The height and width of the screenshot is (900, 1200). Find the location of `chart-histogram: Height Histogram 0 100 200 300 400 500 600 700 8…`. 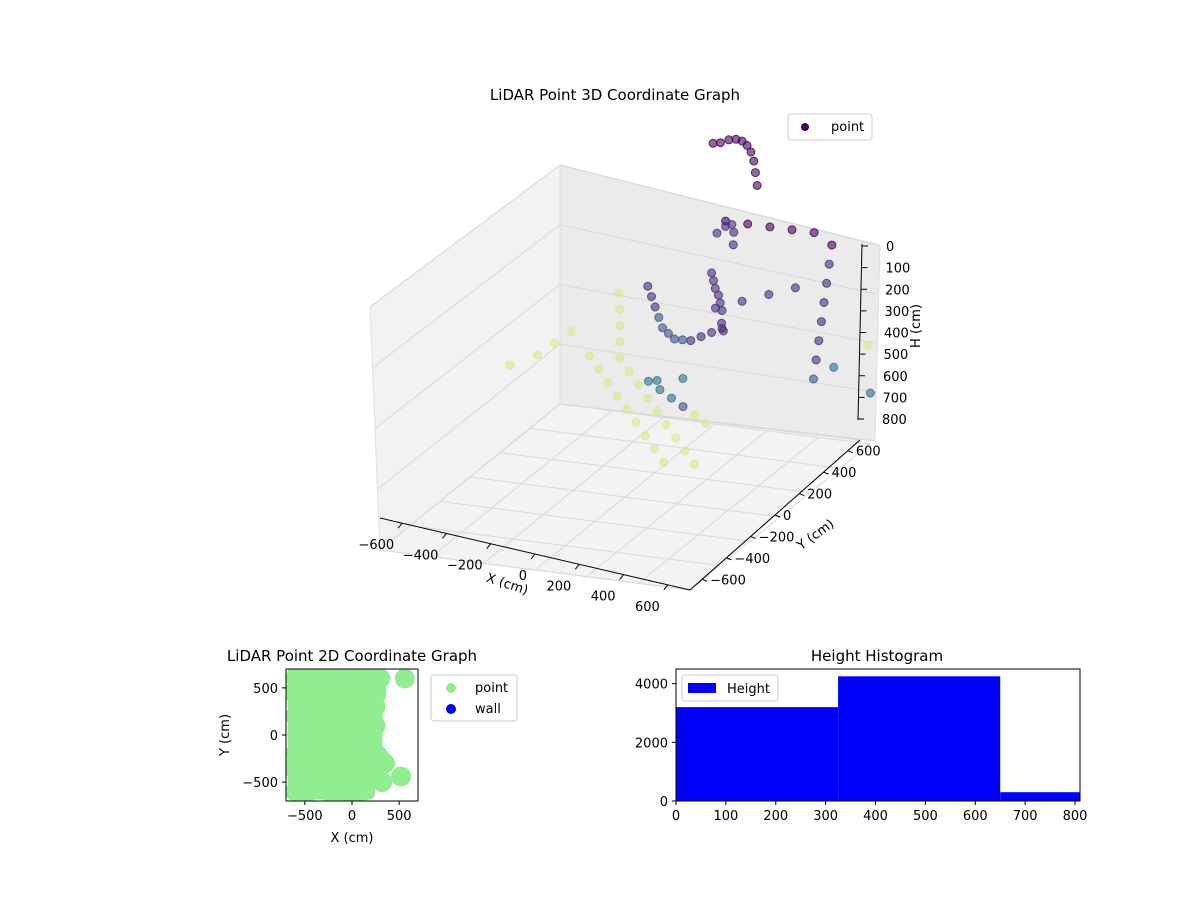

chart-histogram: Height Histogram 0 100 200 300 400 500 600 700 8… is located at coordinates (861, 735).